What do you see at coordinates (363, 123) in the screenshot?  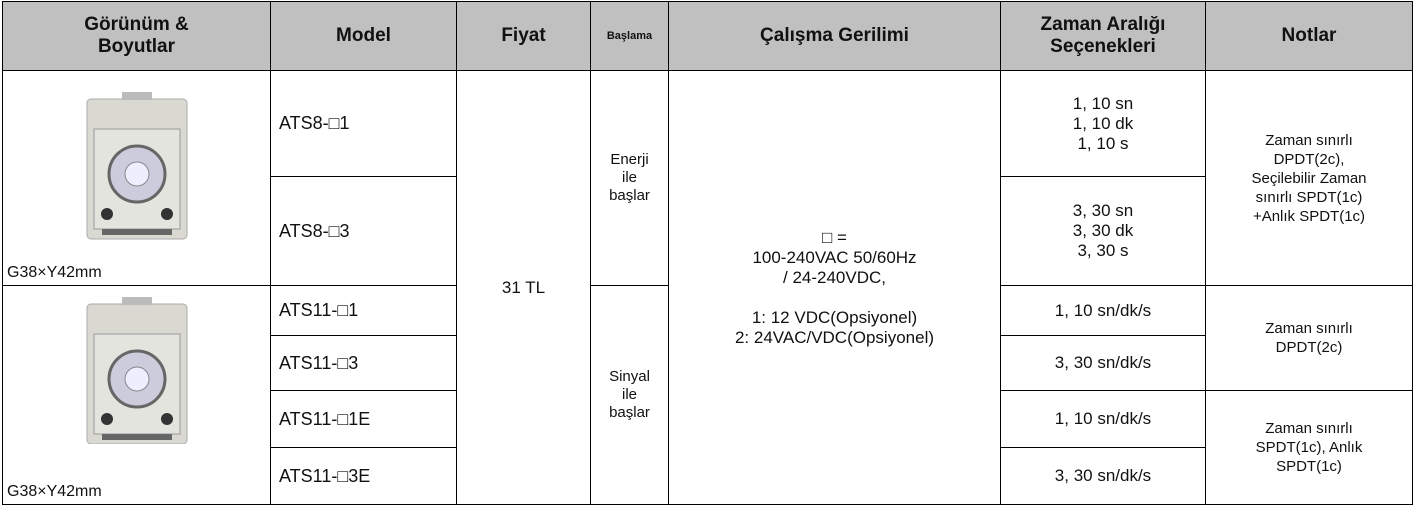 I see `model-cell: ATS8-□1` at bounding box center [363, 123].